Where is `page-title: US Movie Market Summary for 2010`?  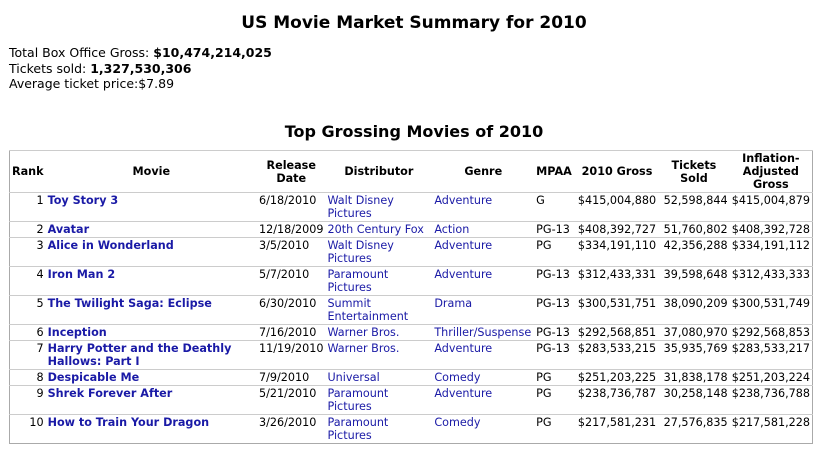
page-title: US Movie Market Summary for 2010 is located at coordinates (414, 23).